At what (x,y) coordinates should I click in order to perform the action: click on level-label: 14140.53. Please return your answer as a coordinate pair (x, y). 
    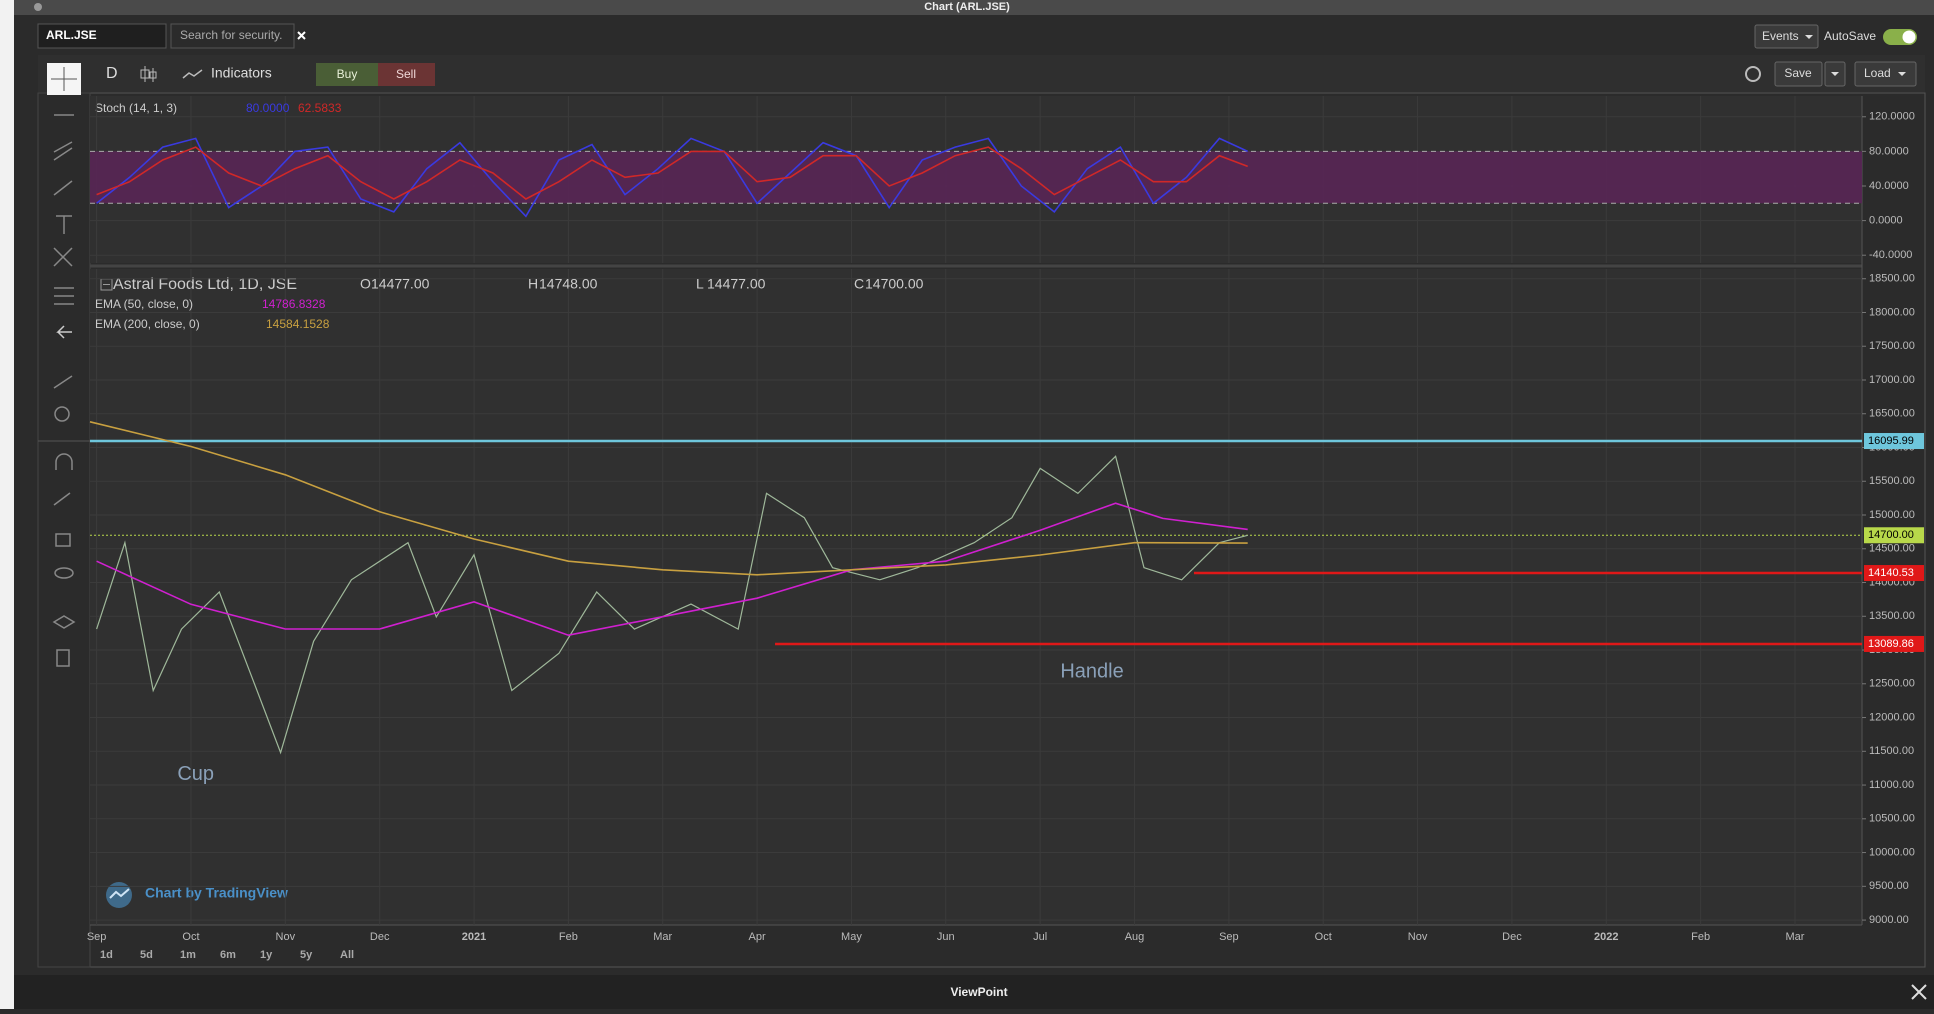
    Looking at the image, I should click on (1891, 573).